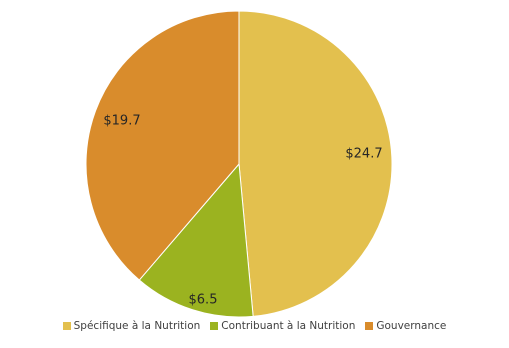 This screenshot has height=348, width=509. What do you see at coordinates (369, 326) in the screenshot?
I see `legend-swatch-gouvernance` at bounding box center [369, 326].